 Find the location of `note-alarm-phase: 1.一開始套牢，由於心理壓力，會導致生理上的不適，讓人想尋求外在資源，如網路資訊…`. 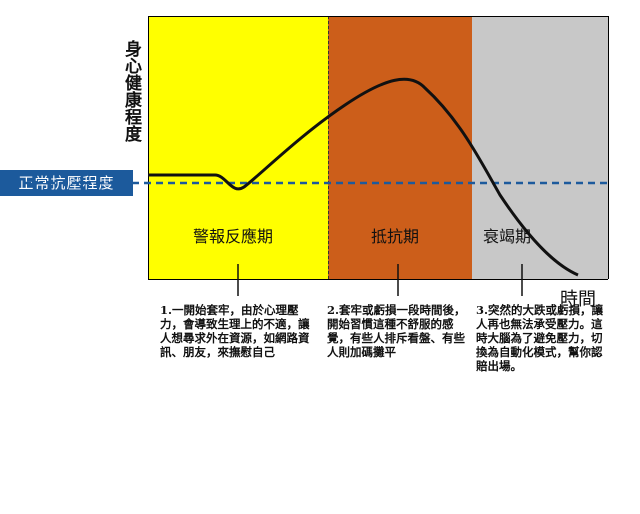

note-alarm-phase: 1.一開始套牢，由於心理壓力，會導致生理上的不適，讓人想尋求外在資源，如網路資訊… is located at coordinates (235, 331).